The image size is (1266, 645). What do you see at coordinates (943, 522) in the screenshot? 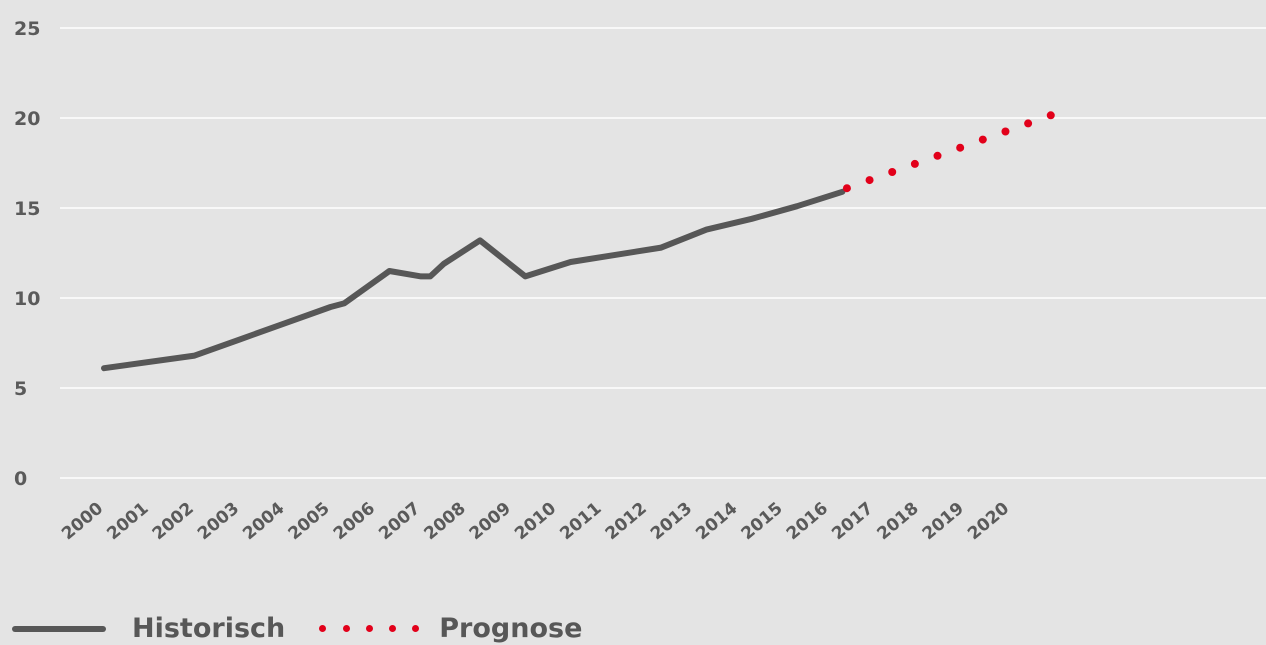
I see `x-tick-label: 2019` at bounding box center [943, 522].